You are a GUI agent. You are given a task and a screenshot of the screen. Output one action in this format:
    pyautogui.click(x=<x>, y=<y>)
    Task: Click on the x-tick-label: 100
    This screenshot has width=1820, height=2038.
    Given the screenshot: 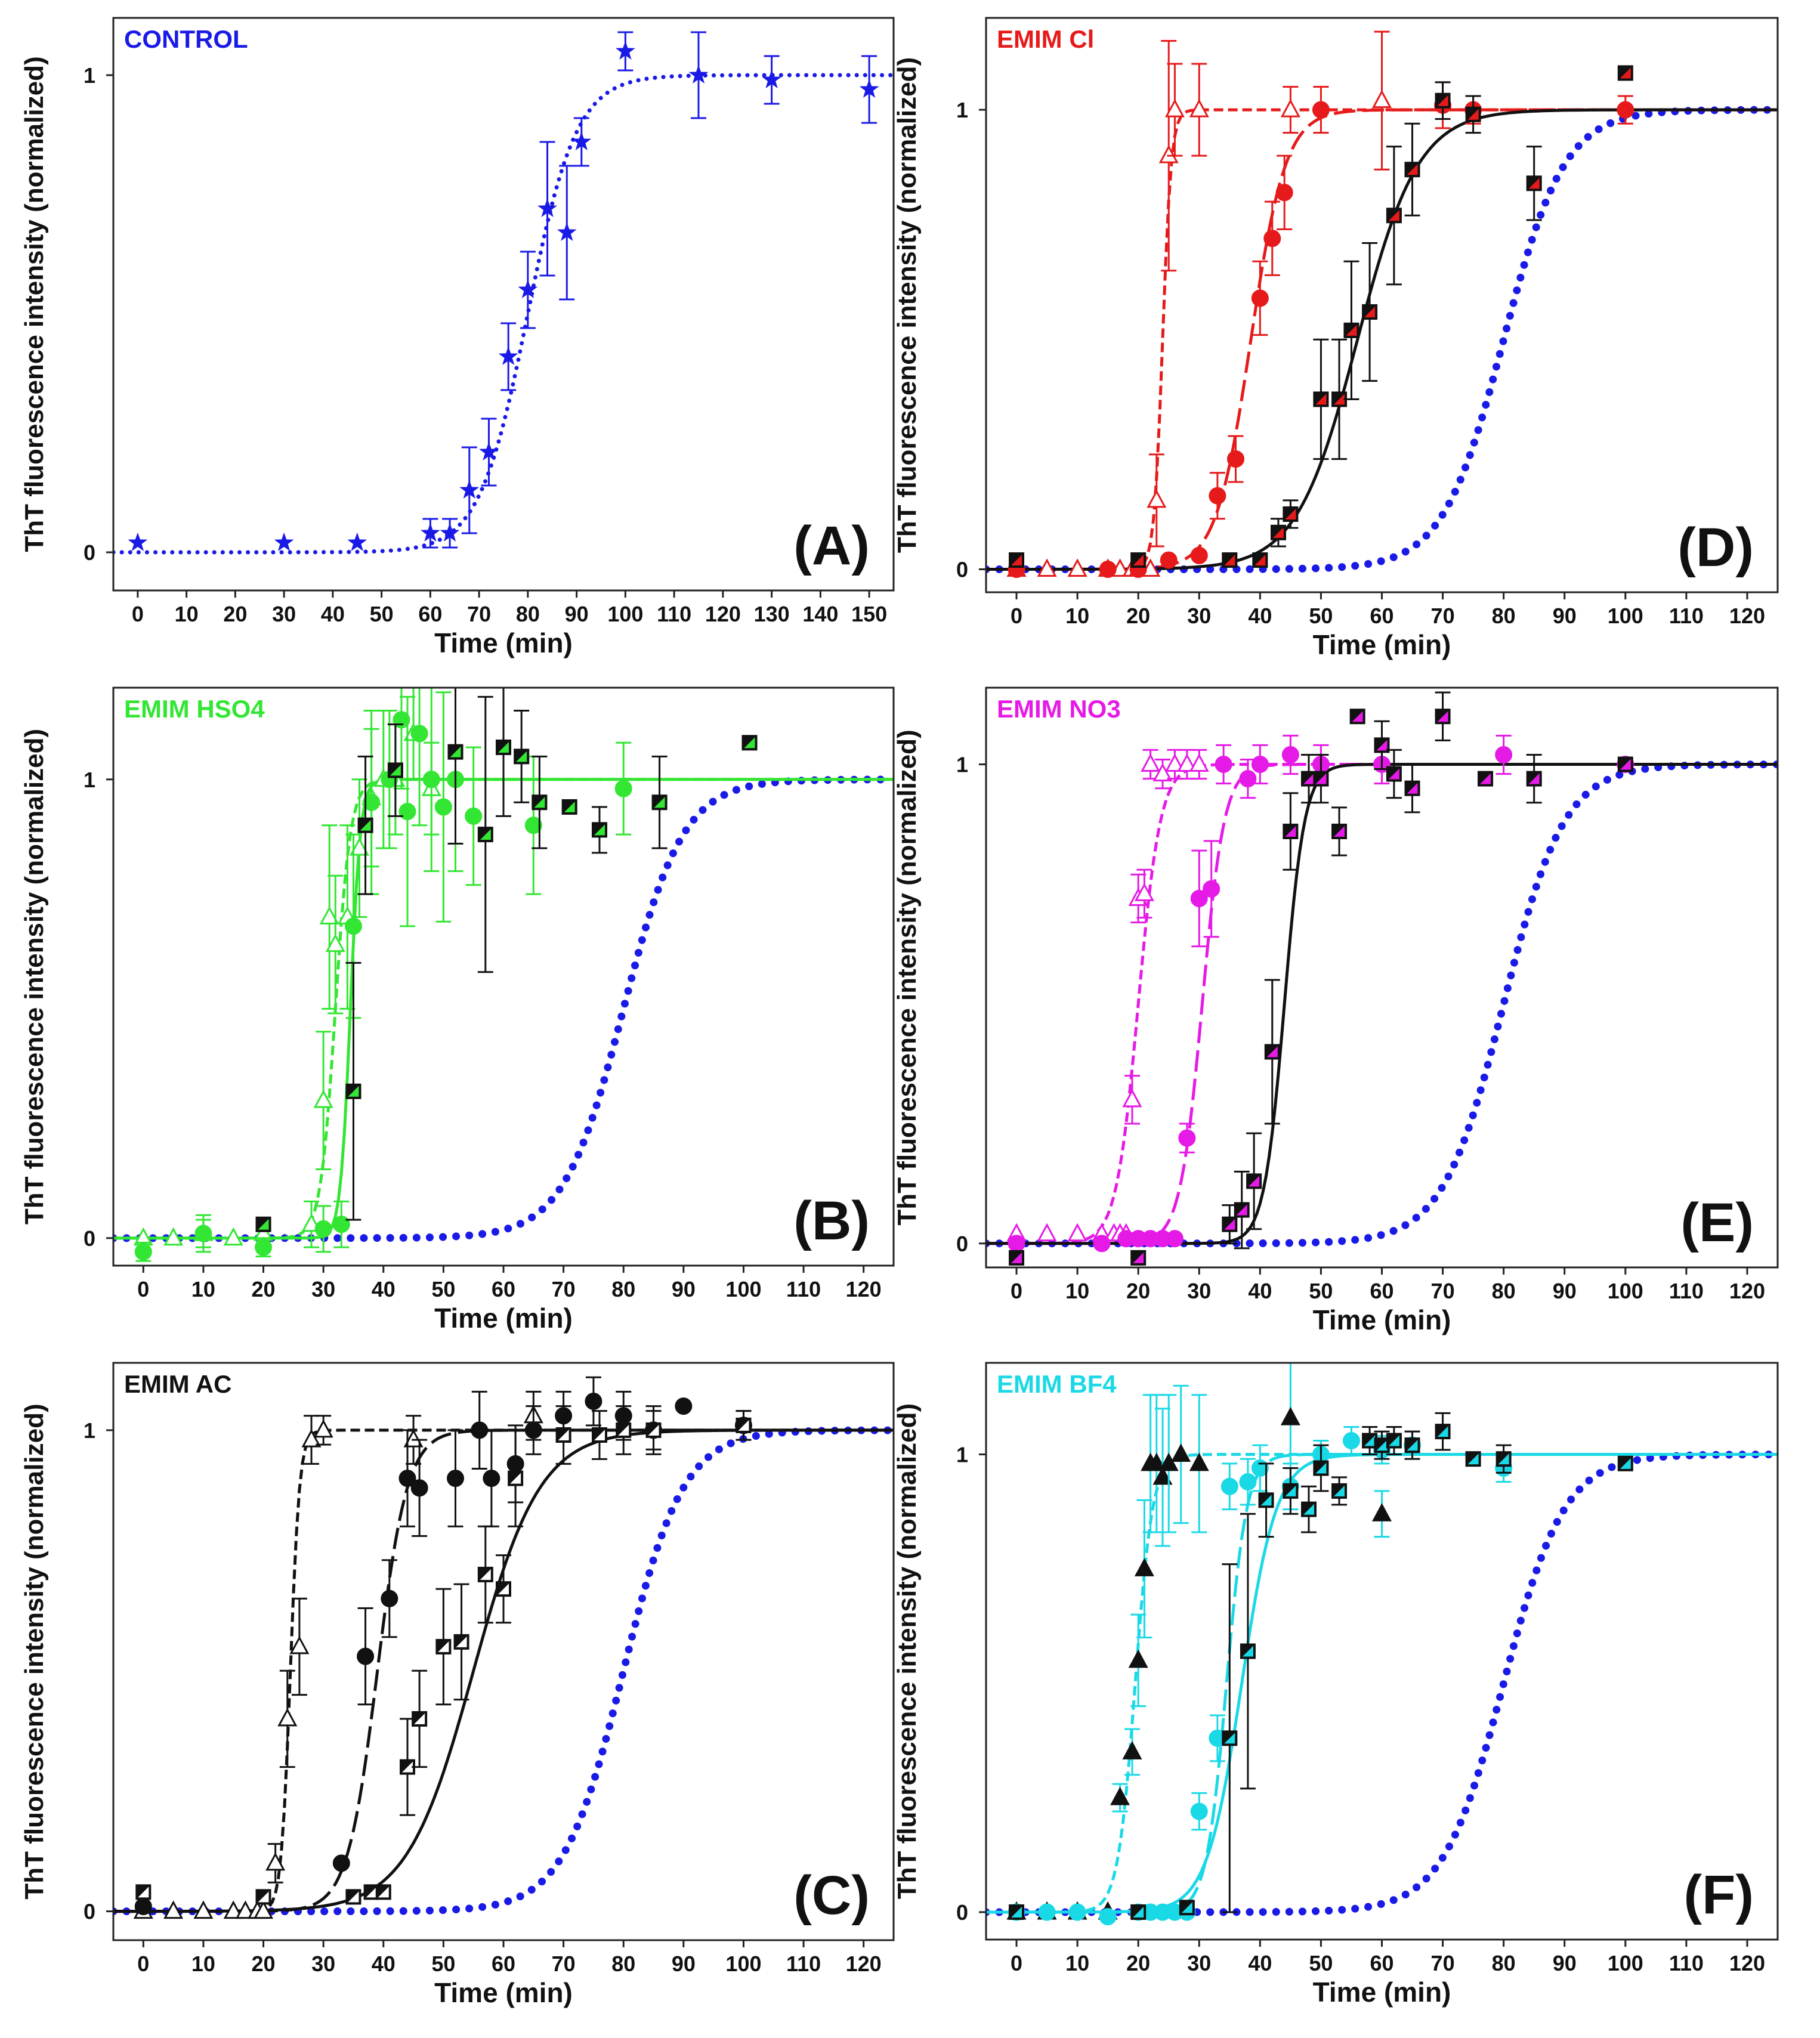 What is the action you would take?
    pyautogui.click(x=743, y=1964)
    